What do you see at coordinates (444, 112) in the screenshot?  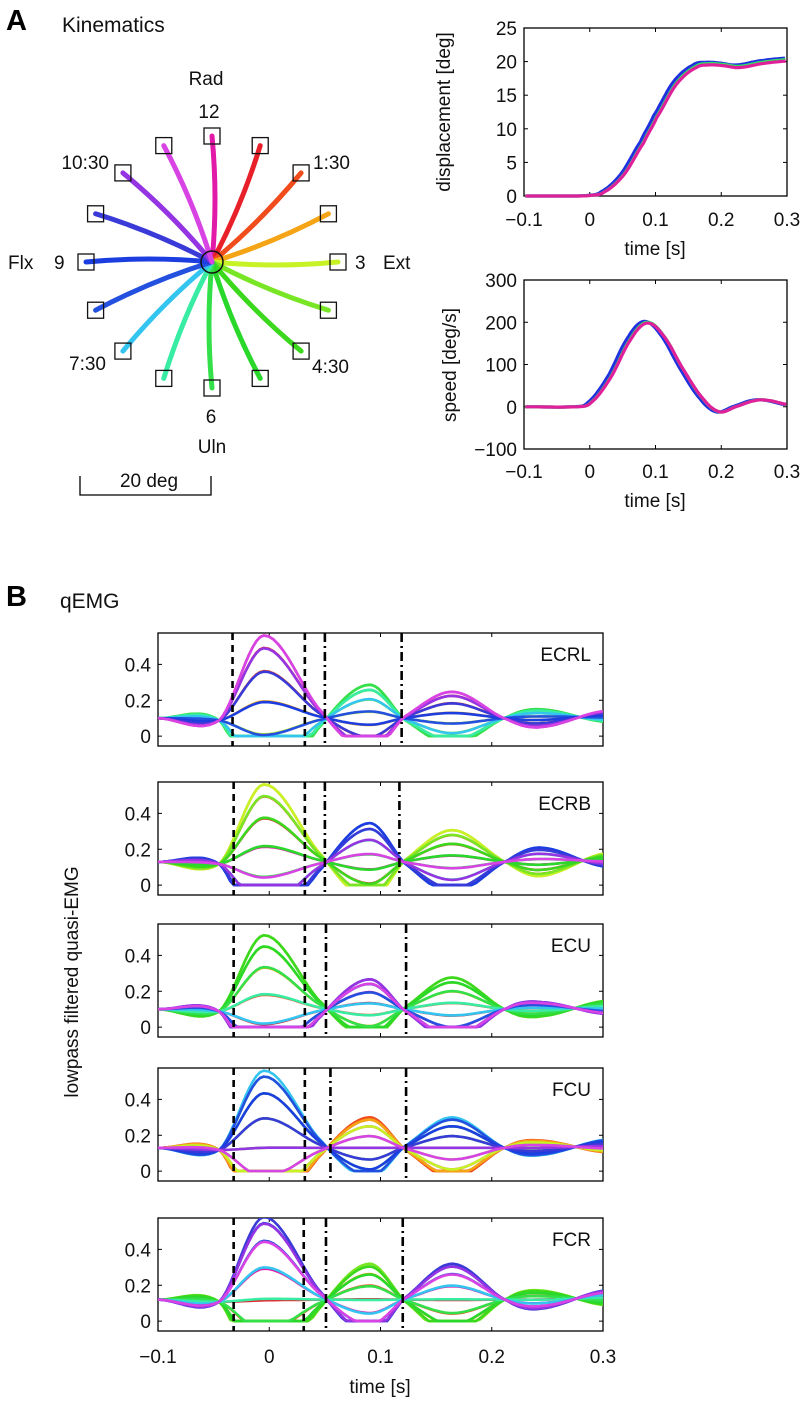 I see `displacement-ylabel: displacement [deg]` at bounding box center [444, 112].